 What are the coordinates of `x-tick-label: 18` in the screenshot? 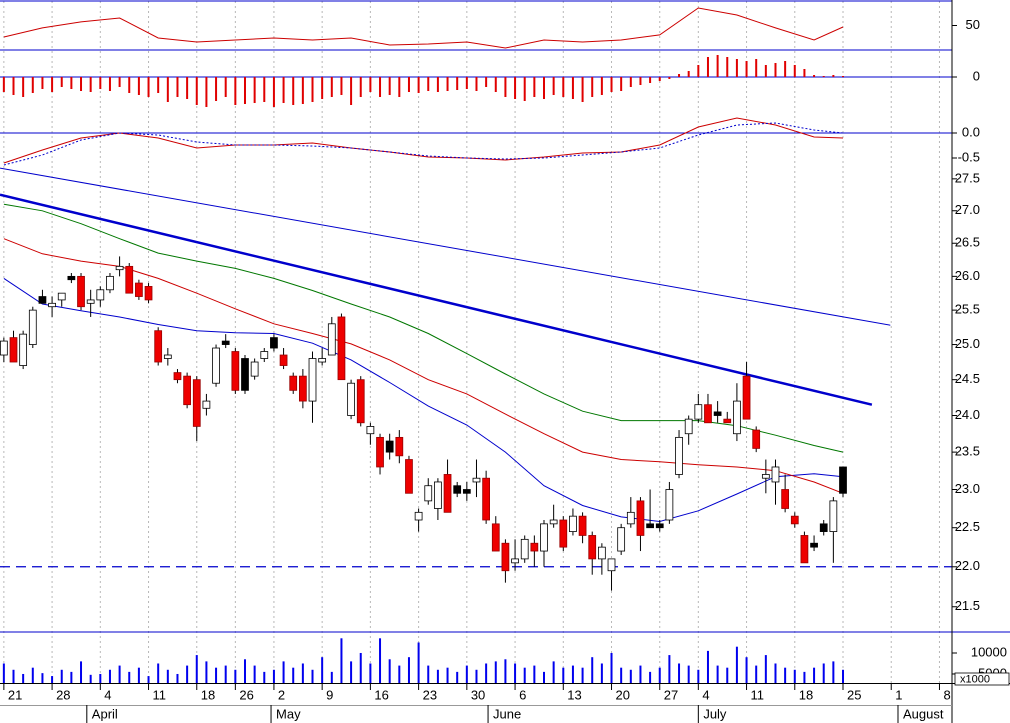 It's located at (806, 694).